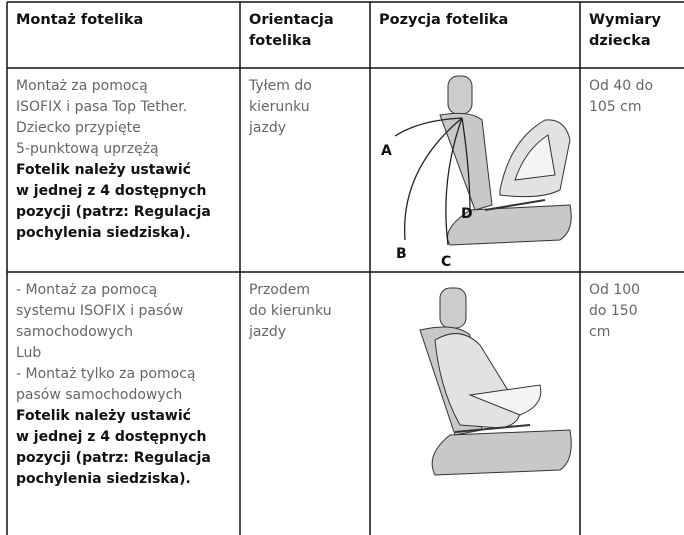 Image resolution: width=684 pixels, height=535 pixels. Describe the element at coordinates (106, 374) in the screenshot. I see `mounting-text: - Montaż tylko za pomocą` at that location.